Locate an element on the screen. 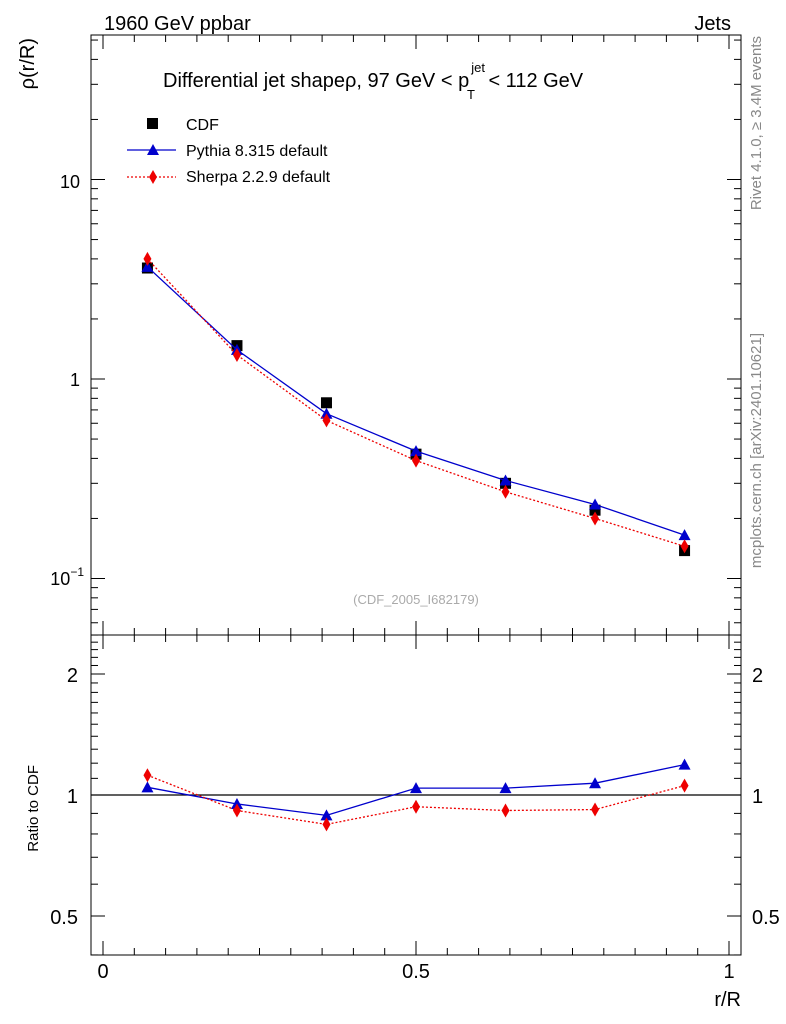 The width and height of the screenshot is (786, 1024). ratio-ytick-label-0p5: 0.5 is located at coordinates (64, 918).